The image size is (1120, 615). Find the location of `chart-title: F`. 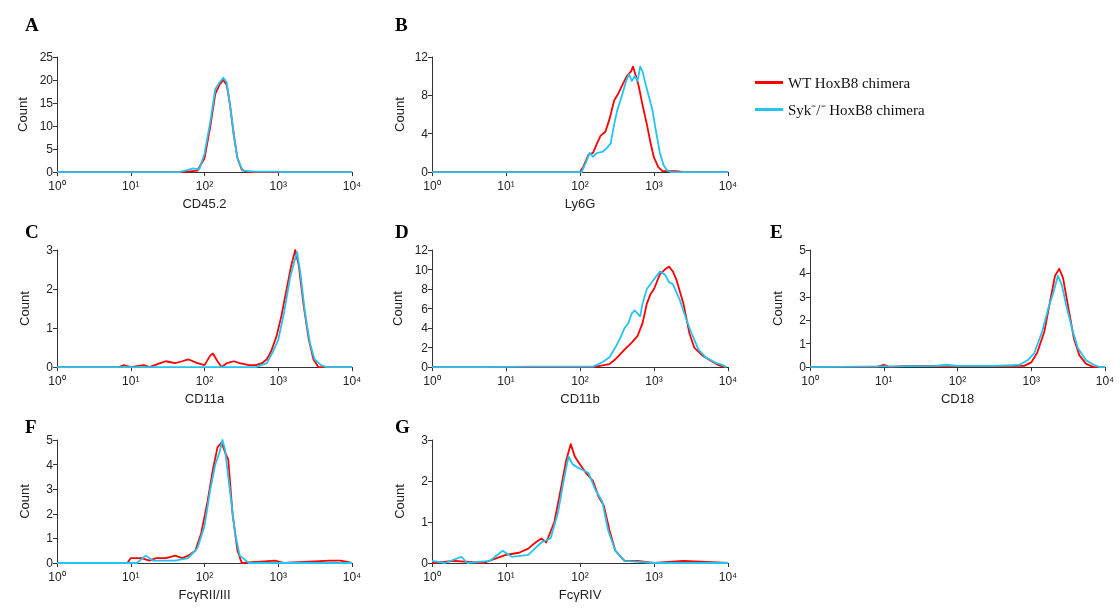

chart-title: F is located at coordinates (31, 426).